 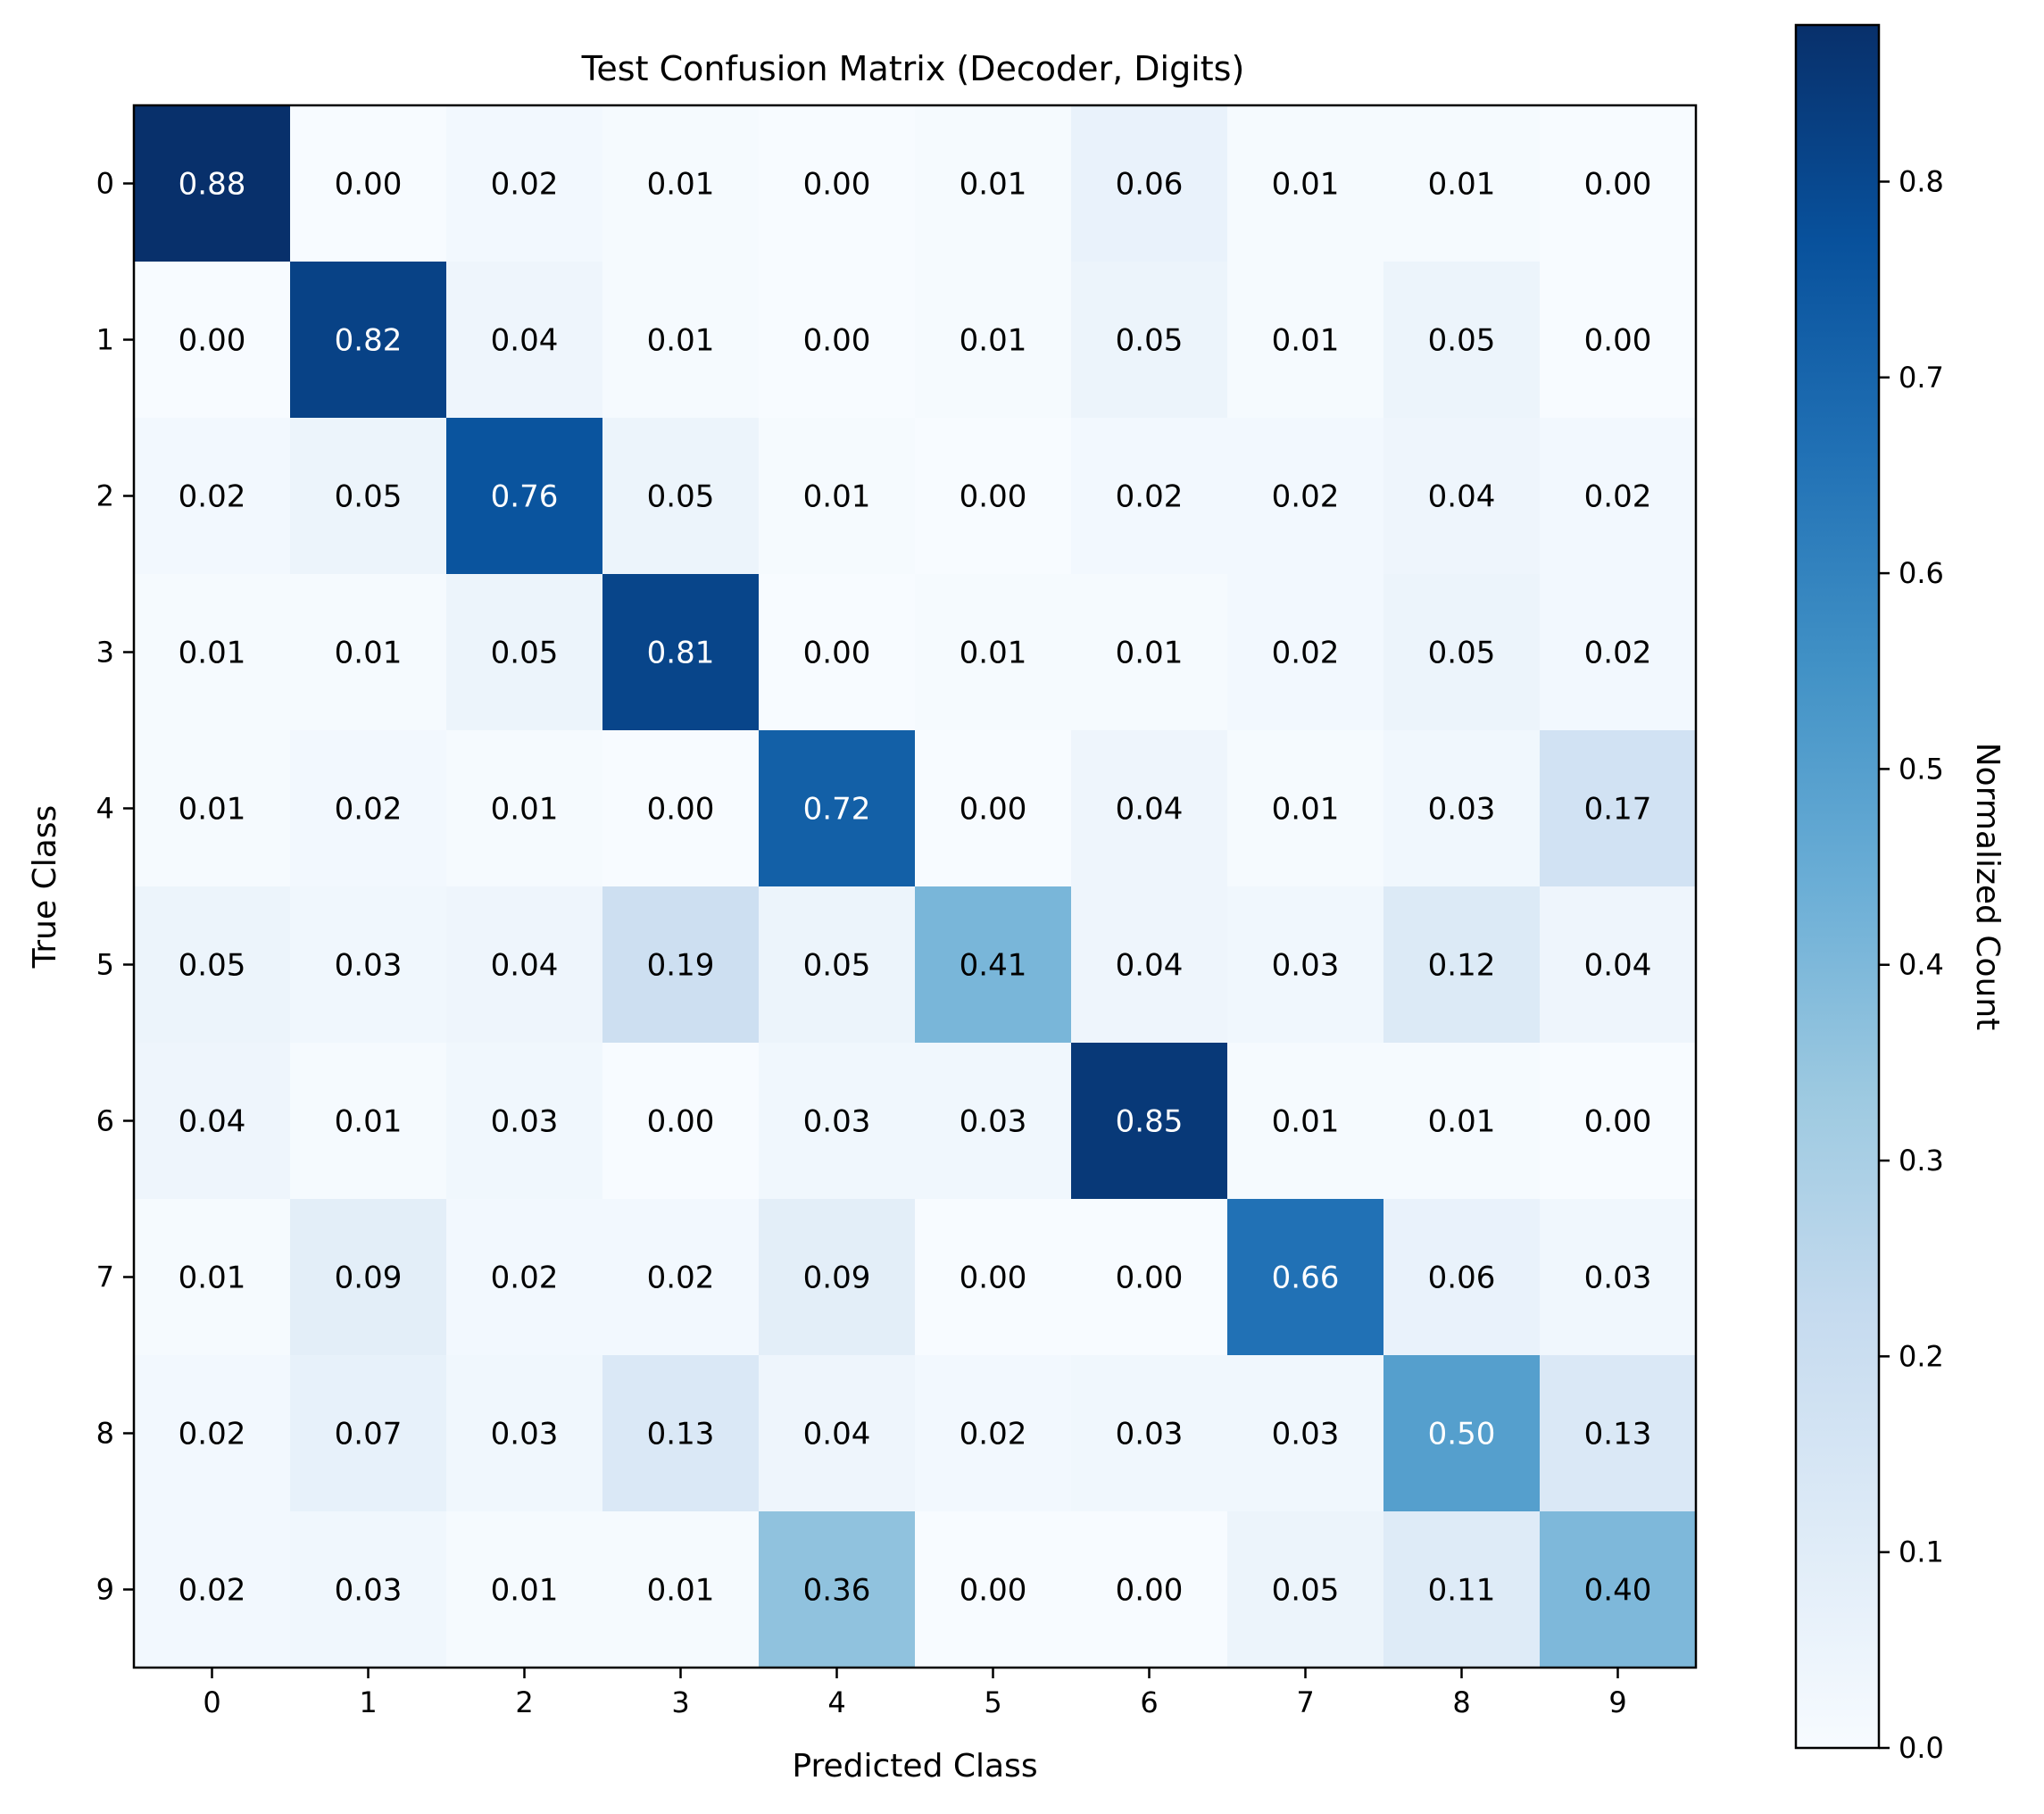 I want to click on x-axis-label: Predicted Class, so click(x=914, y=1766).